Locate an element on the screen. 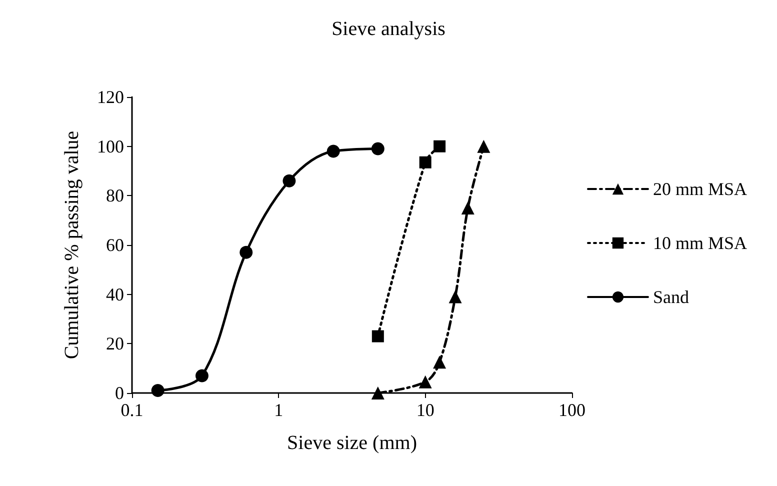 The image size is (777, 486). y-tick-label: 120 is located at coordinates (110, 97).